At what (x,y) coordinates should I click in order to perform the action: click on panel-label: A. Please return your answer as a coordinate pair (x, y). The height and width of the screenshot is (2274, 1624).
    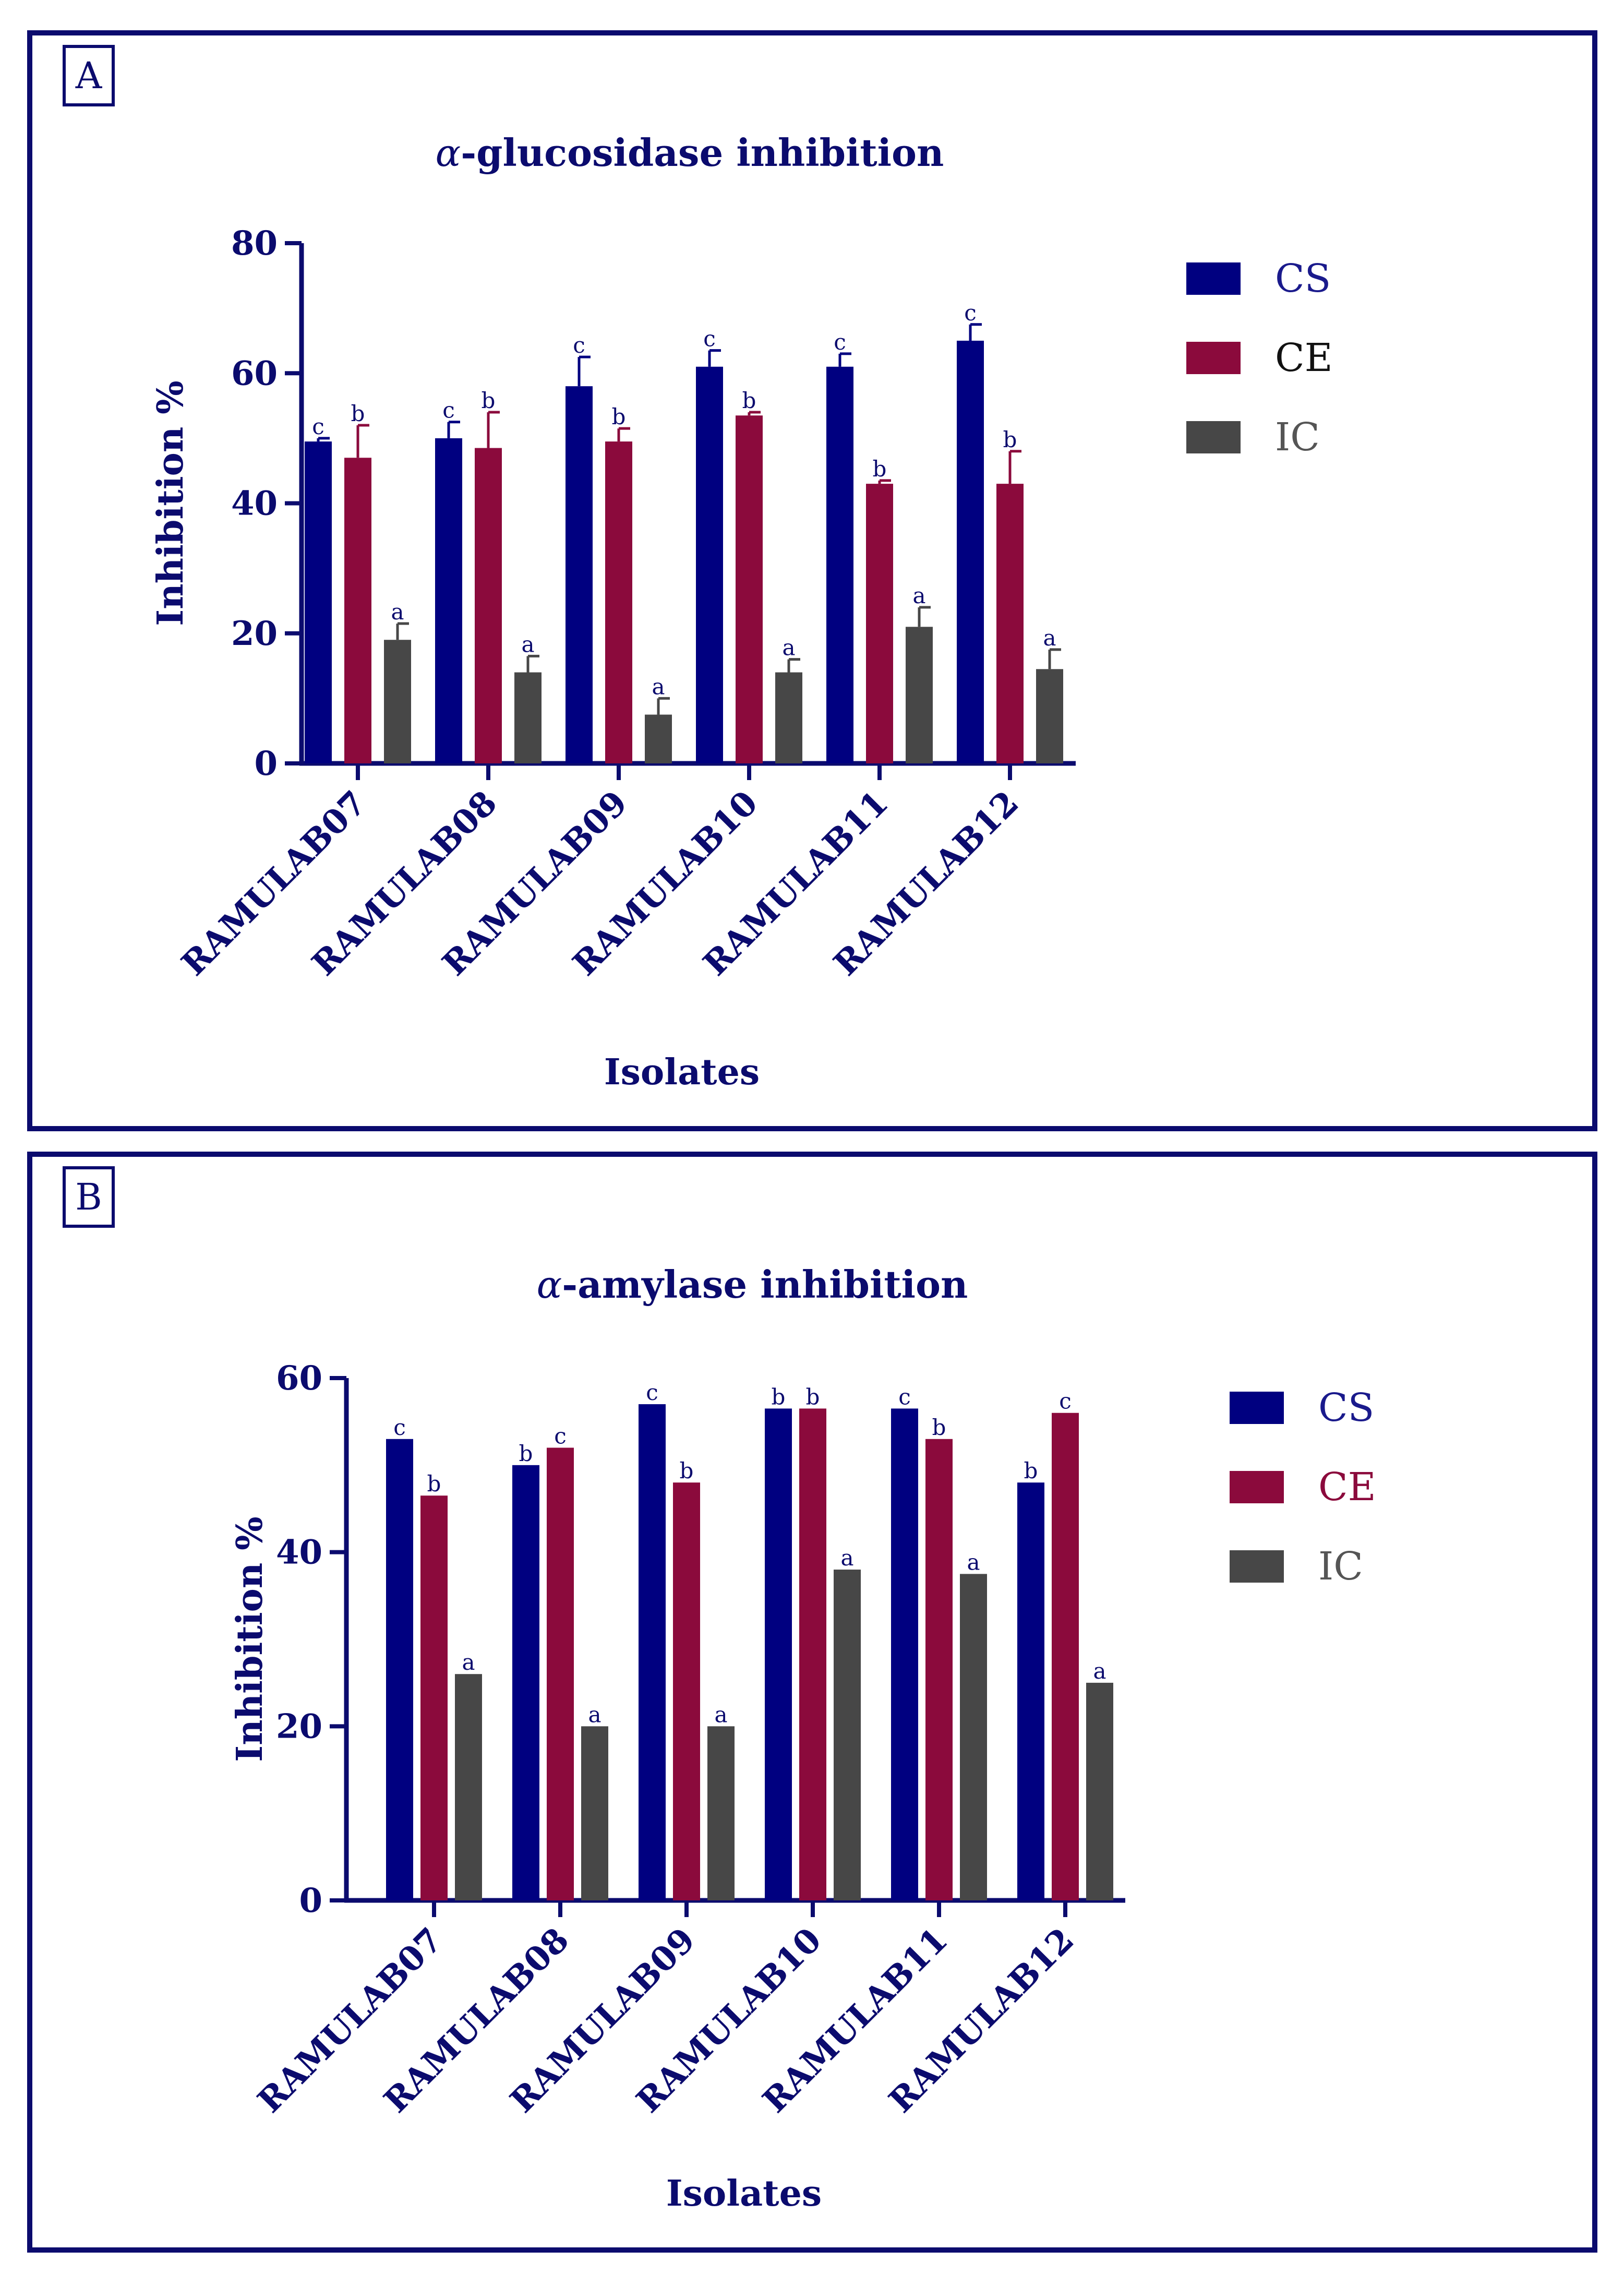
    Looking at the image, I should click on (89, 75).